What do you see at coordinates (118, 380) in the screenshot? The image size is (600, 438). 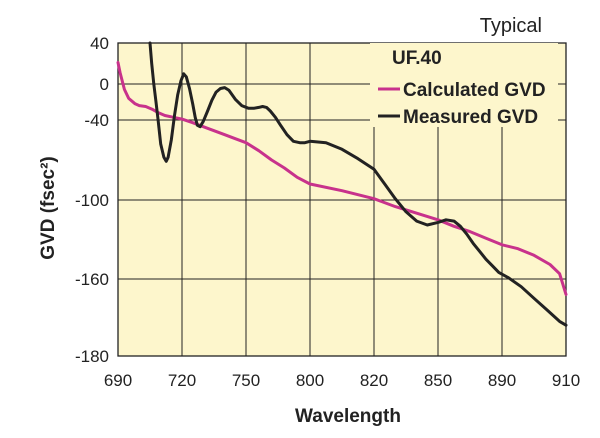 I see `x-tick-label: 690` at bounding box center [118, 380].